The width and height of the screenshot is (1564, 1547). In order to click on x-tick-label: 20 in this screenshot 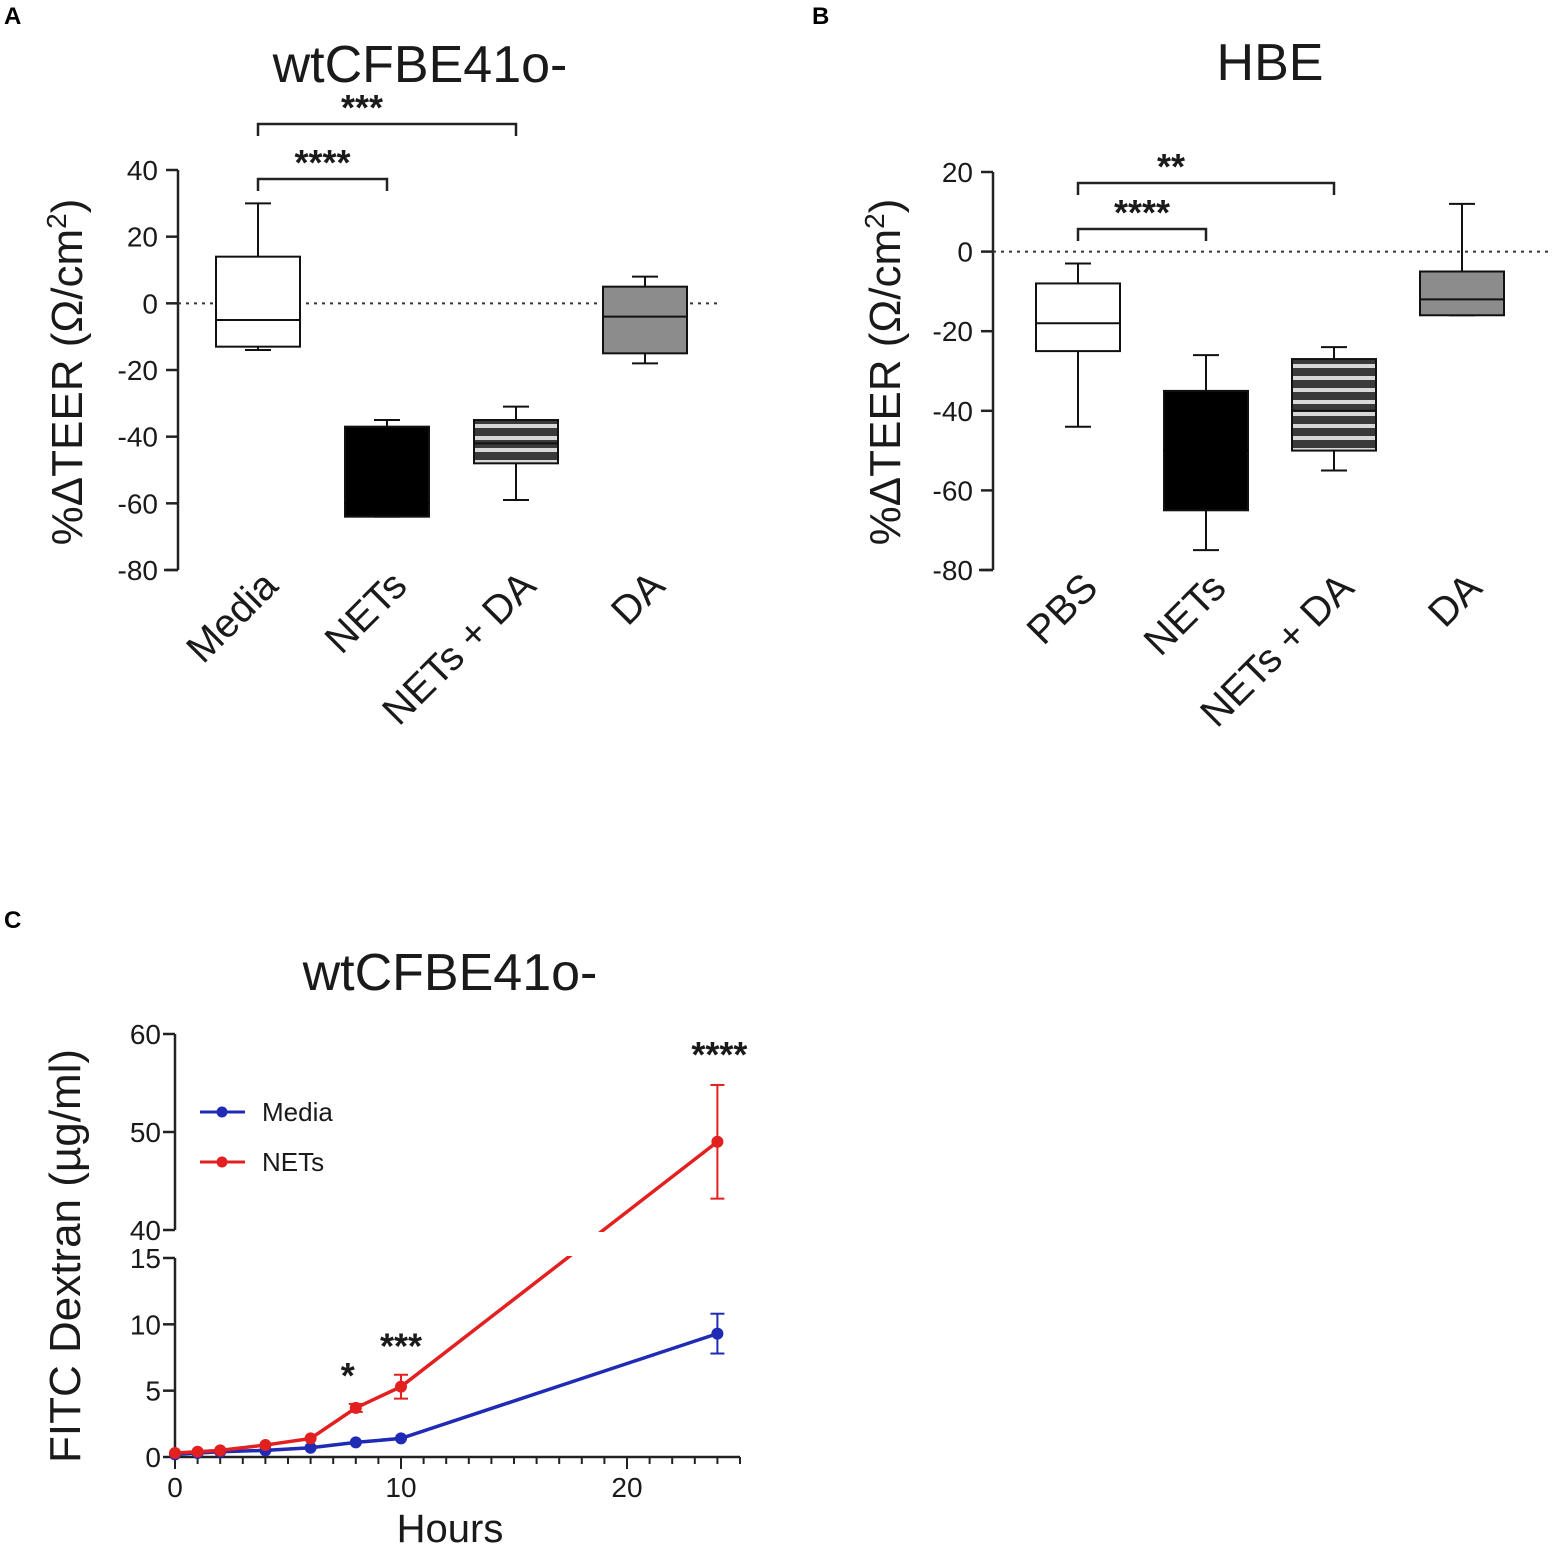, I will do `click(626, 1487)`.